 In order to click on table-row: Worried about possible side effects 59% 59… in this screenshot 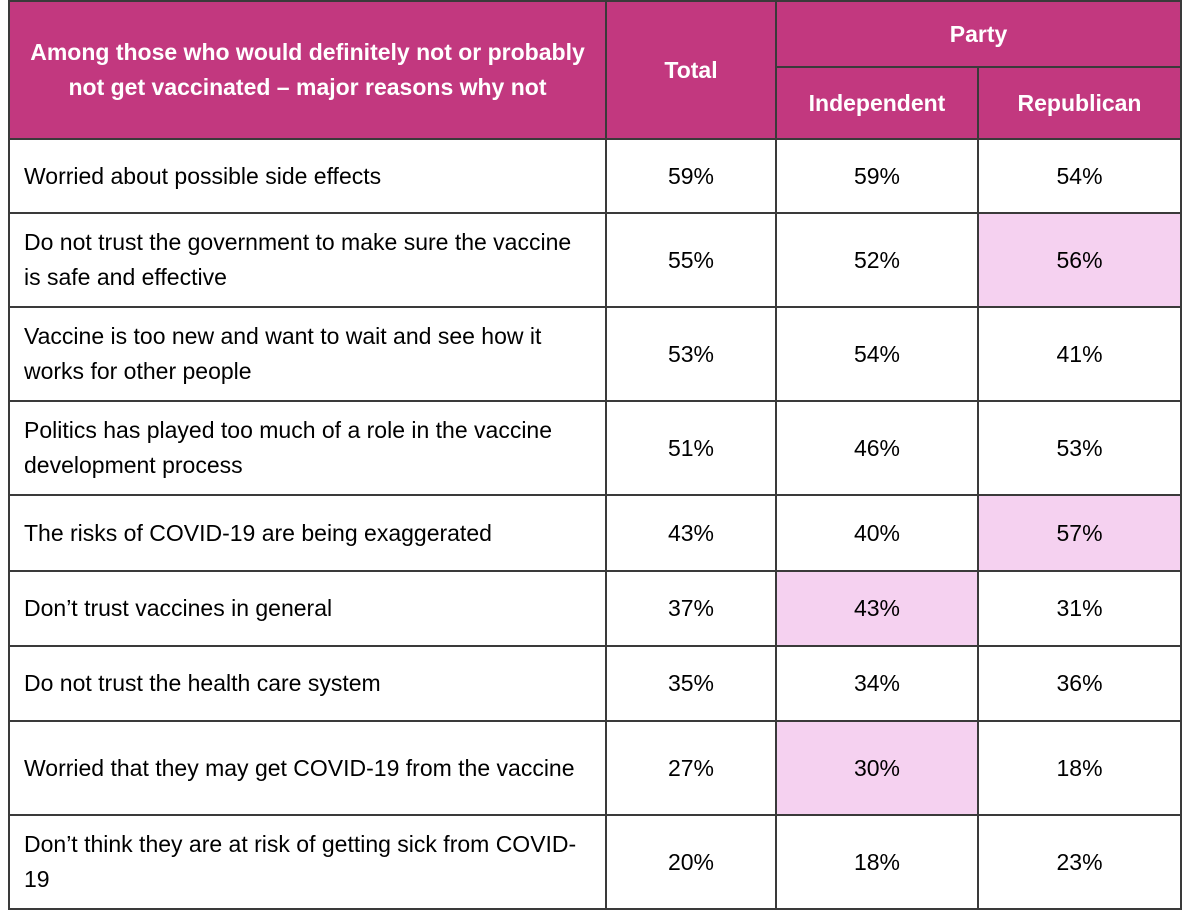, I will do `click(595, 176)`.